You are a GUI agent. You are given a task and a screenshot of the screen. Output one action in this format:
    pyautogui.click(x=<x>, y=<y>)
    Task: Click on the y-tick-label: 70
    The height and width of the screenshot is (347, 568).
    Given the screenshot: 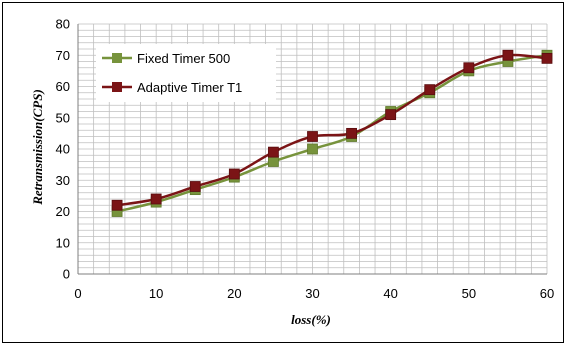 What is the action you would take?
    pyautogui.click(x=63, y=55)
    